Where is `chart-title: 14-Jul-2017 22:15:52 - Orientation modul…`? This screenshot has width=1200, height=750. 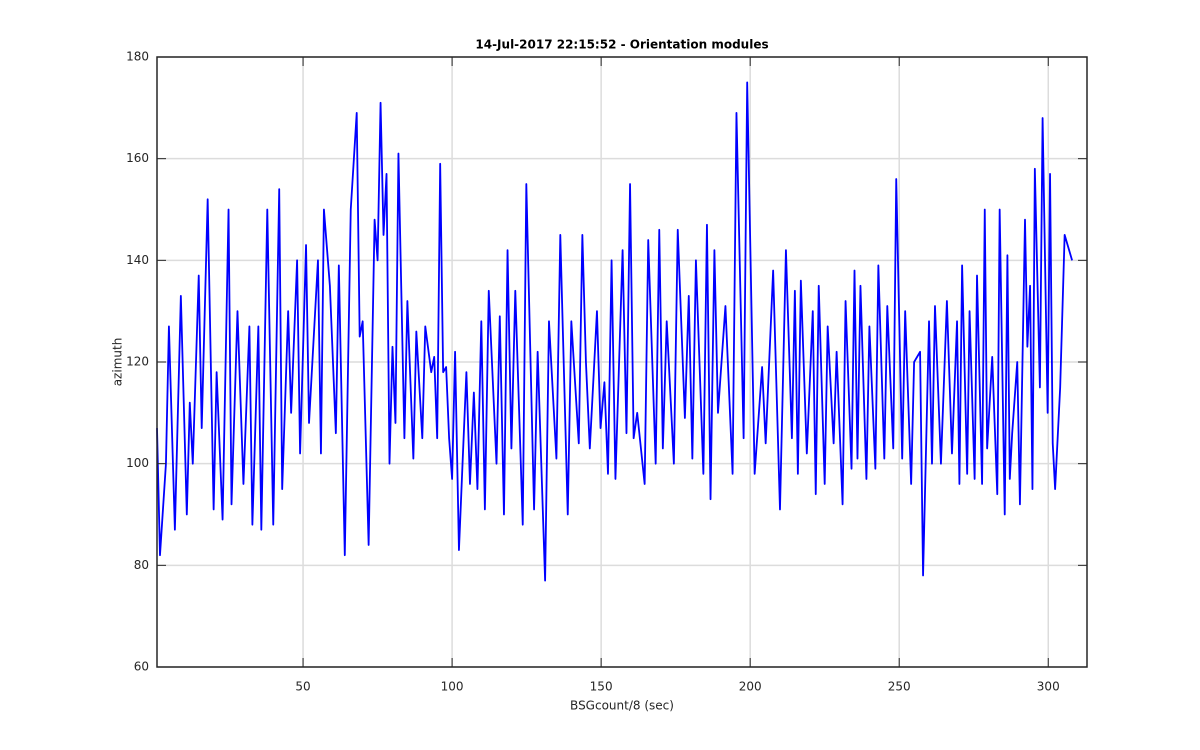 chart-title: 14-Jul-2017 22:15:52 - Orientation modul… is located at coordinates (621, 45).